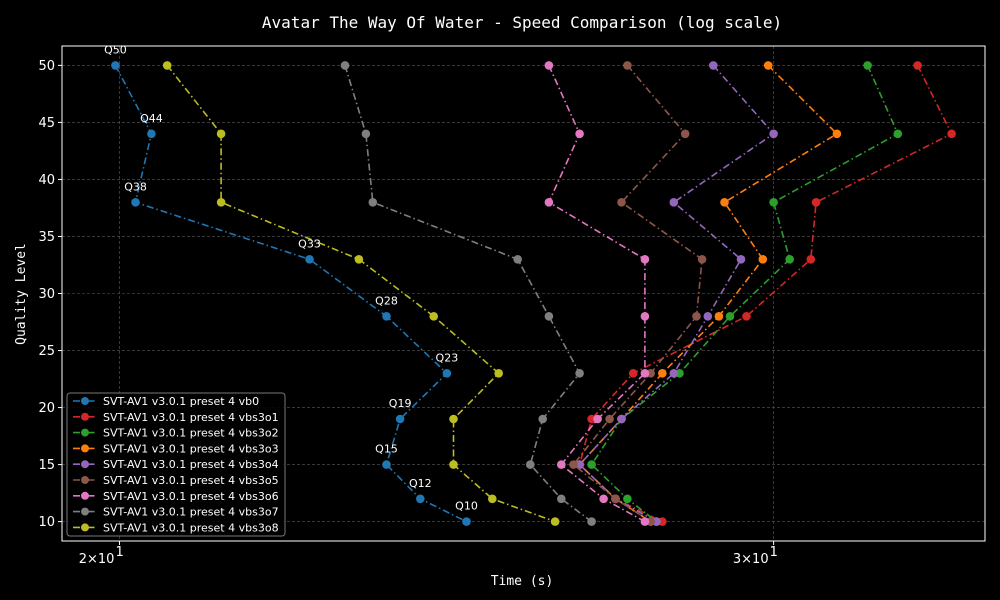  I want to click on legend-entry: SVT-AV1 v3.0.1 preset 4 vb0, so click(166, 401).